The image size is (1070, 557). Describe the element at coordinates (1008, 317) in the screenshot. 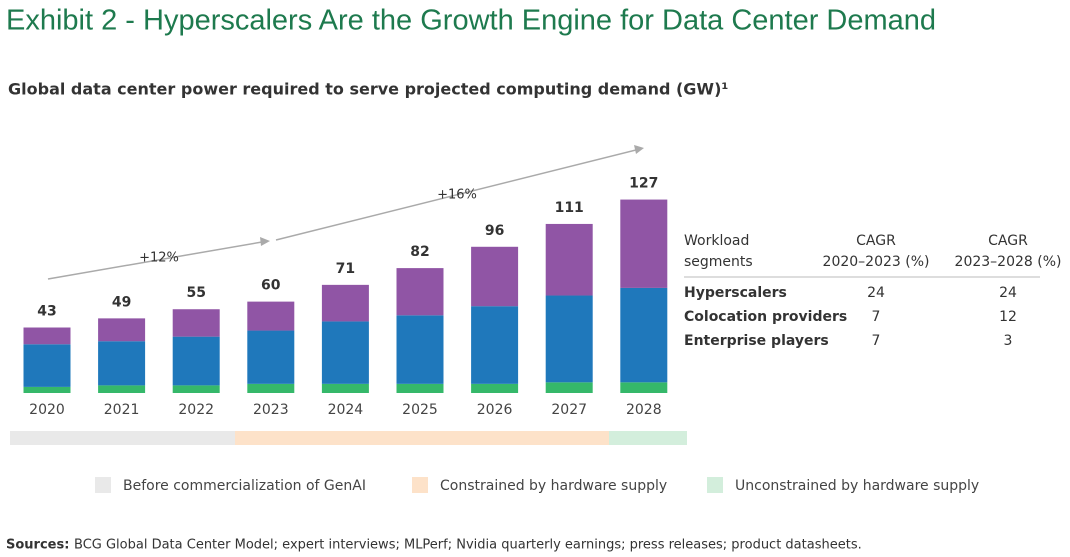

I see `table-value: 12` at that location.